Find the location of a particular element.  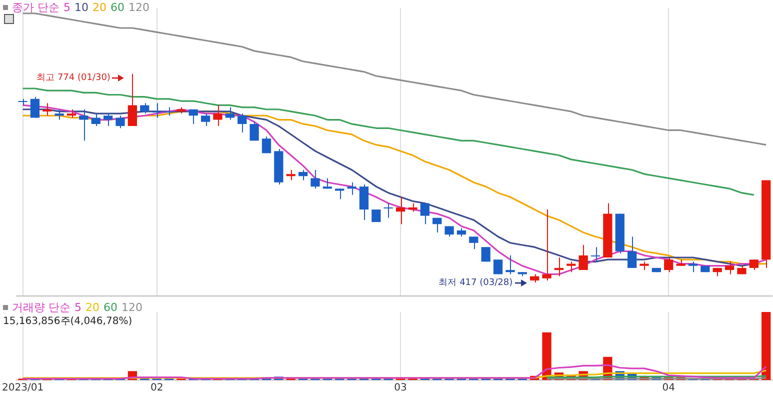

text: 120 is located at coordinates (132, 307).